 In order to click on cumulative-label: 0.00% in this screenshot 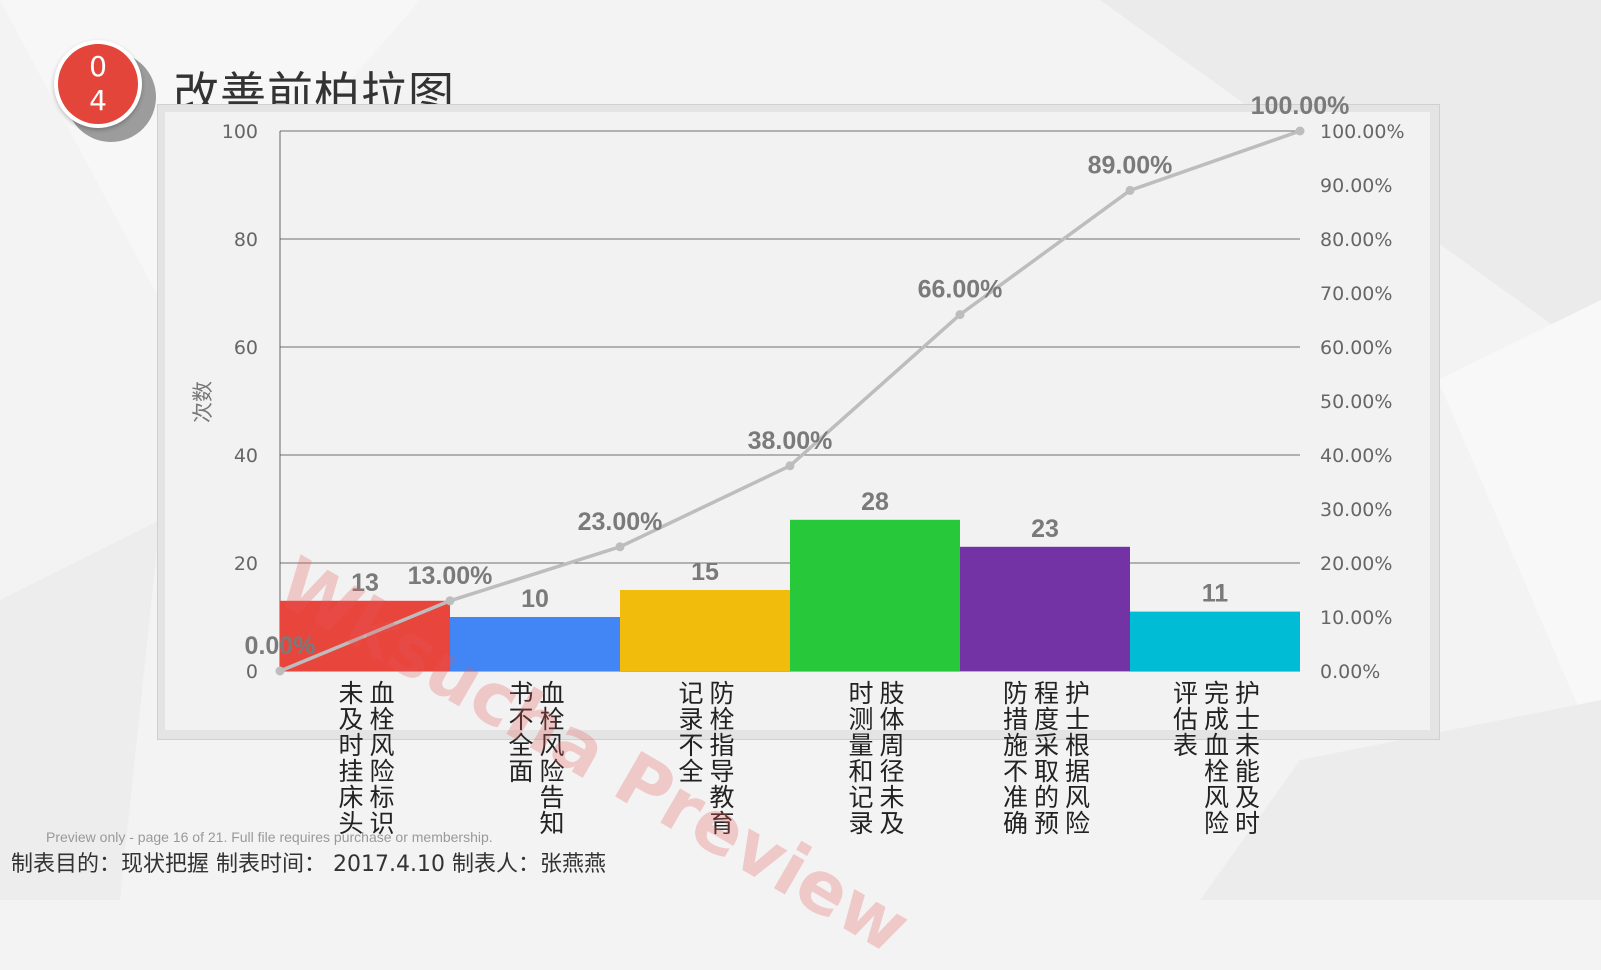, I will do `click(280, 646)`.